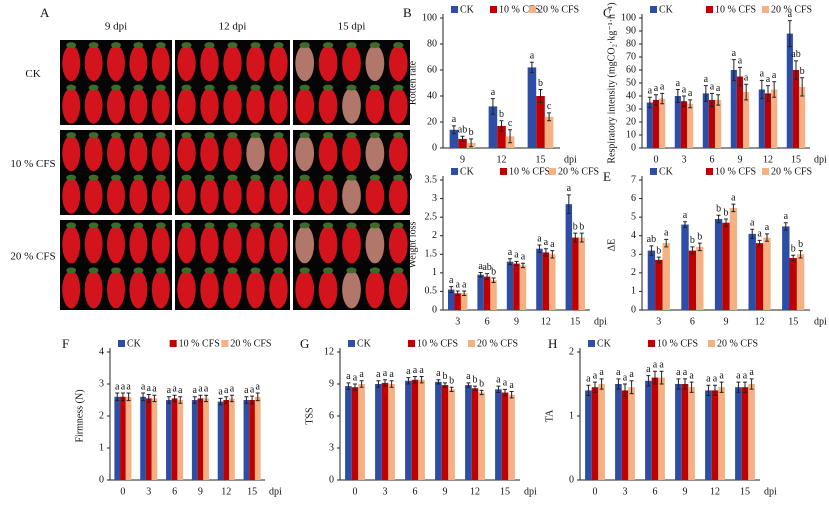 Image resolution: width=829 pixels, height=512 pixels. Describe the element at coordinates (467, 9) in the screenshot. I see `legend-label: CK` at that location.